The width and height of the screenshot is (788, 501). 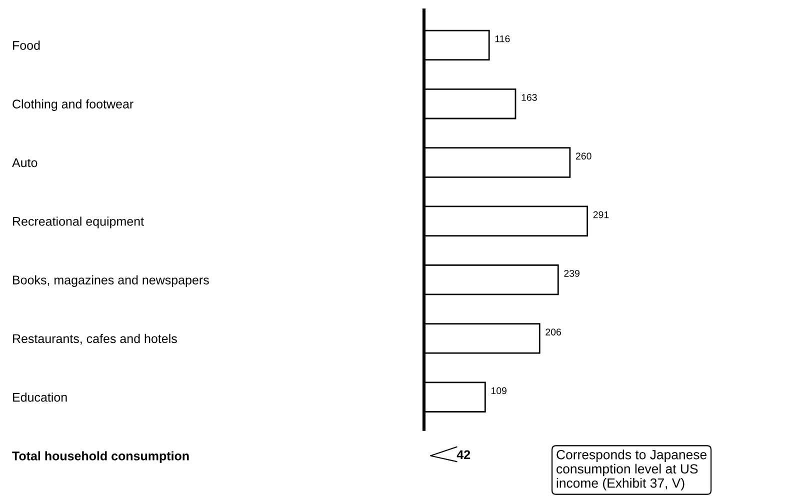 What do you see at coordinates (40, 397) in the screenshot?
I see `y-tick-label: Education` at bounding box center [40, 397].